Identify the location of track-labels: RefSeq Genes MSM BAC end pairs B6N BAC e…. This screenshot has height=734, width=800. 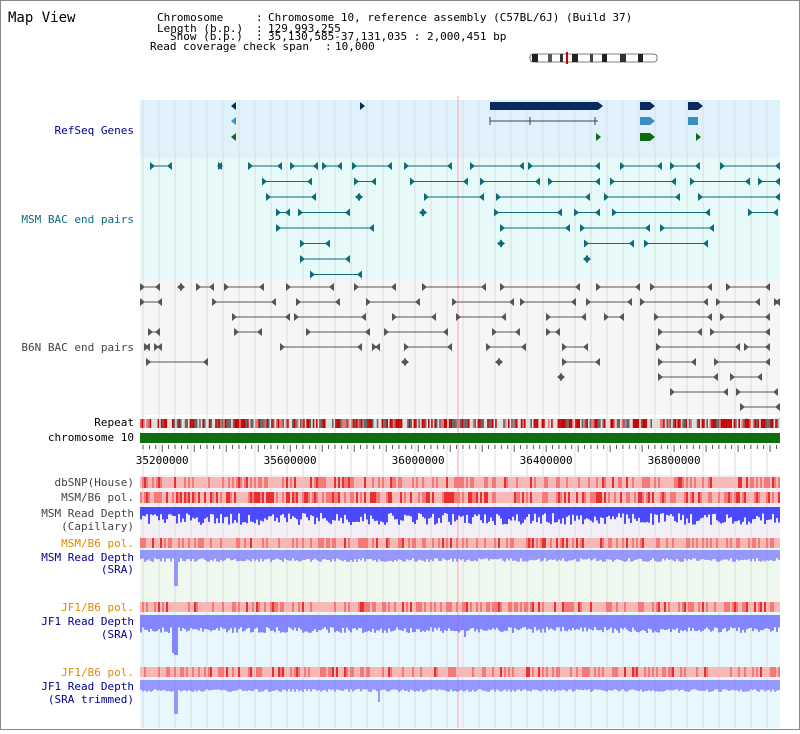
(77, 415).